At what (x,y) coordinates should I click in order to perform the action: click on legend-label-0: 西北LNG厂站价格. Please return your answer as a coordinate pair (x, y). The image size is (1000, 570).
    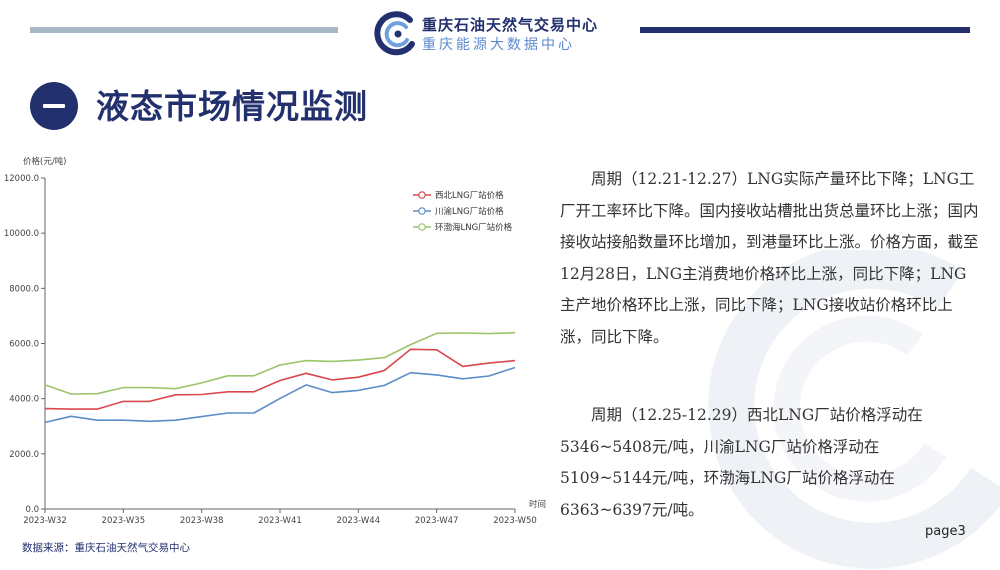
    Looking at the image, I should click on (469, 195).